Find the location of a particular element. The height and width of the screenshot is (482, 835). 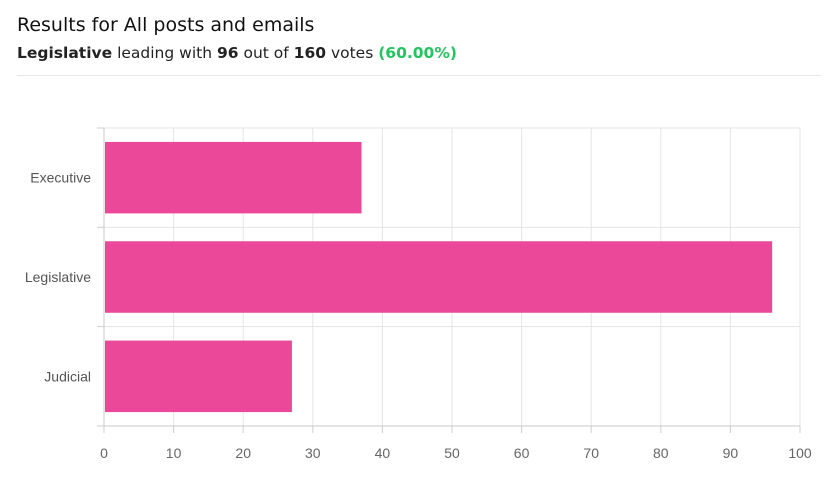

bar-legislative is located at coordinates (439, 277).